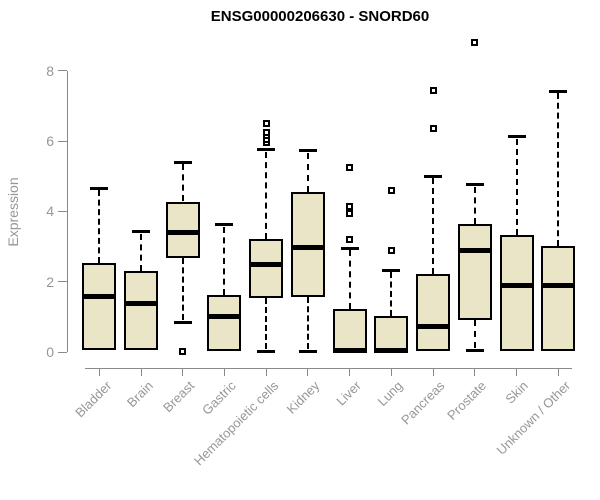 The height and width of the screenshot is (500, 600). Describe the element at coordinates (99, 306) in the screenshot. I see `box-bladder` at that location.